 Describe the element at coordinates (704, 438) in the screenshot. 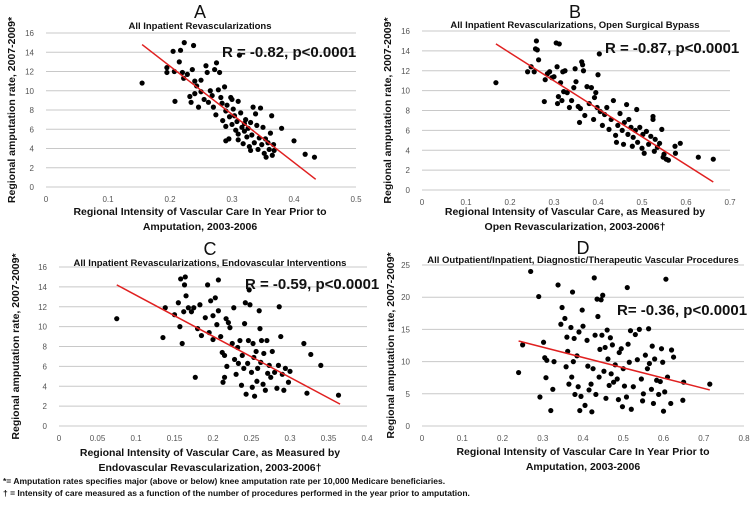

I see `x-tick-label: 0.7` at that location.